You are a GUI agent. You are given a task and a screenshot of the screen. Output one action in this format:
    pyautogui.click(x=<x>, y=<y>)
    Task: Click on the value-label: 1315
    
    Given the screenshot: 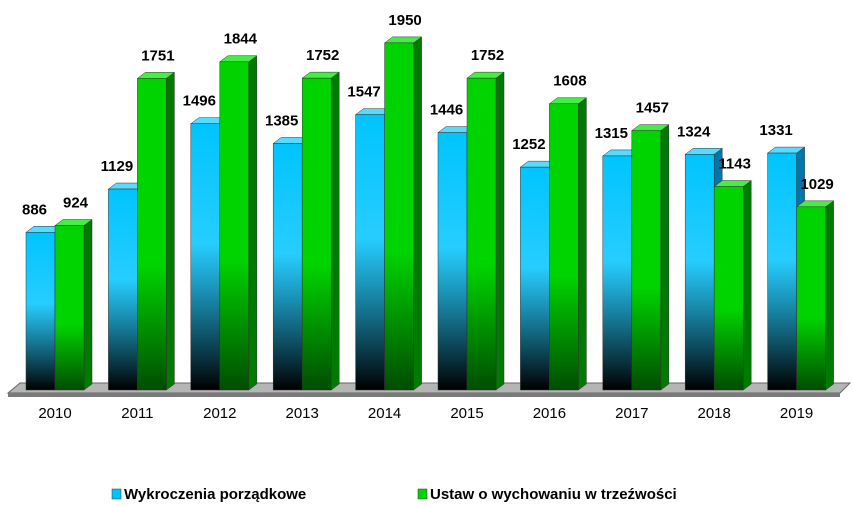 What is the action you would take?
    pyautogui.click(x=611, y=133)
    